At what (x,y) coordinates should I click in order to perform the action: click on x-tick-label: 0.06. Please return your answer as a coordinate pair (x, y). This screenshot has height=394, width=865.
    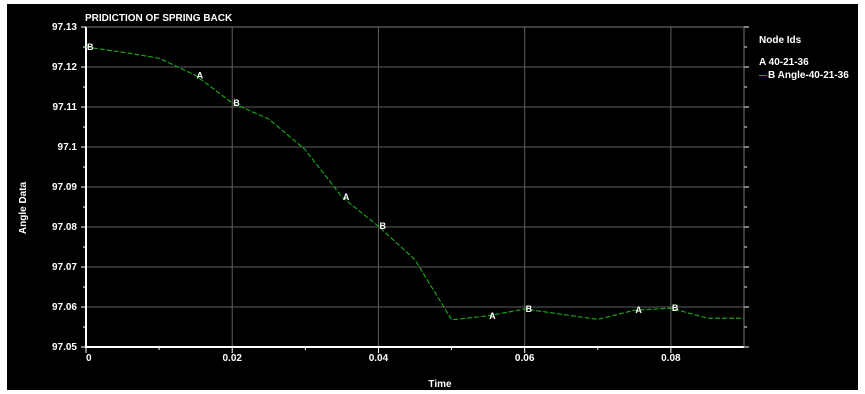
    Looking at the image, I should click on (525, 358).